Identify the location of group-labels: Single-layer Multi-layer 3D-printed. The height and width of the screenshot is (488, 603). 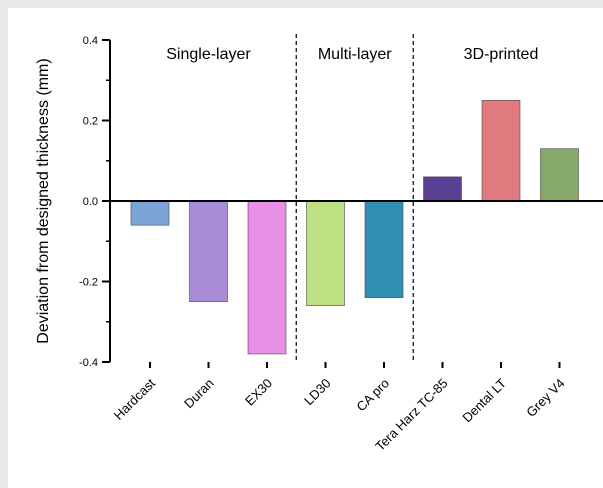
(352, 54).